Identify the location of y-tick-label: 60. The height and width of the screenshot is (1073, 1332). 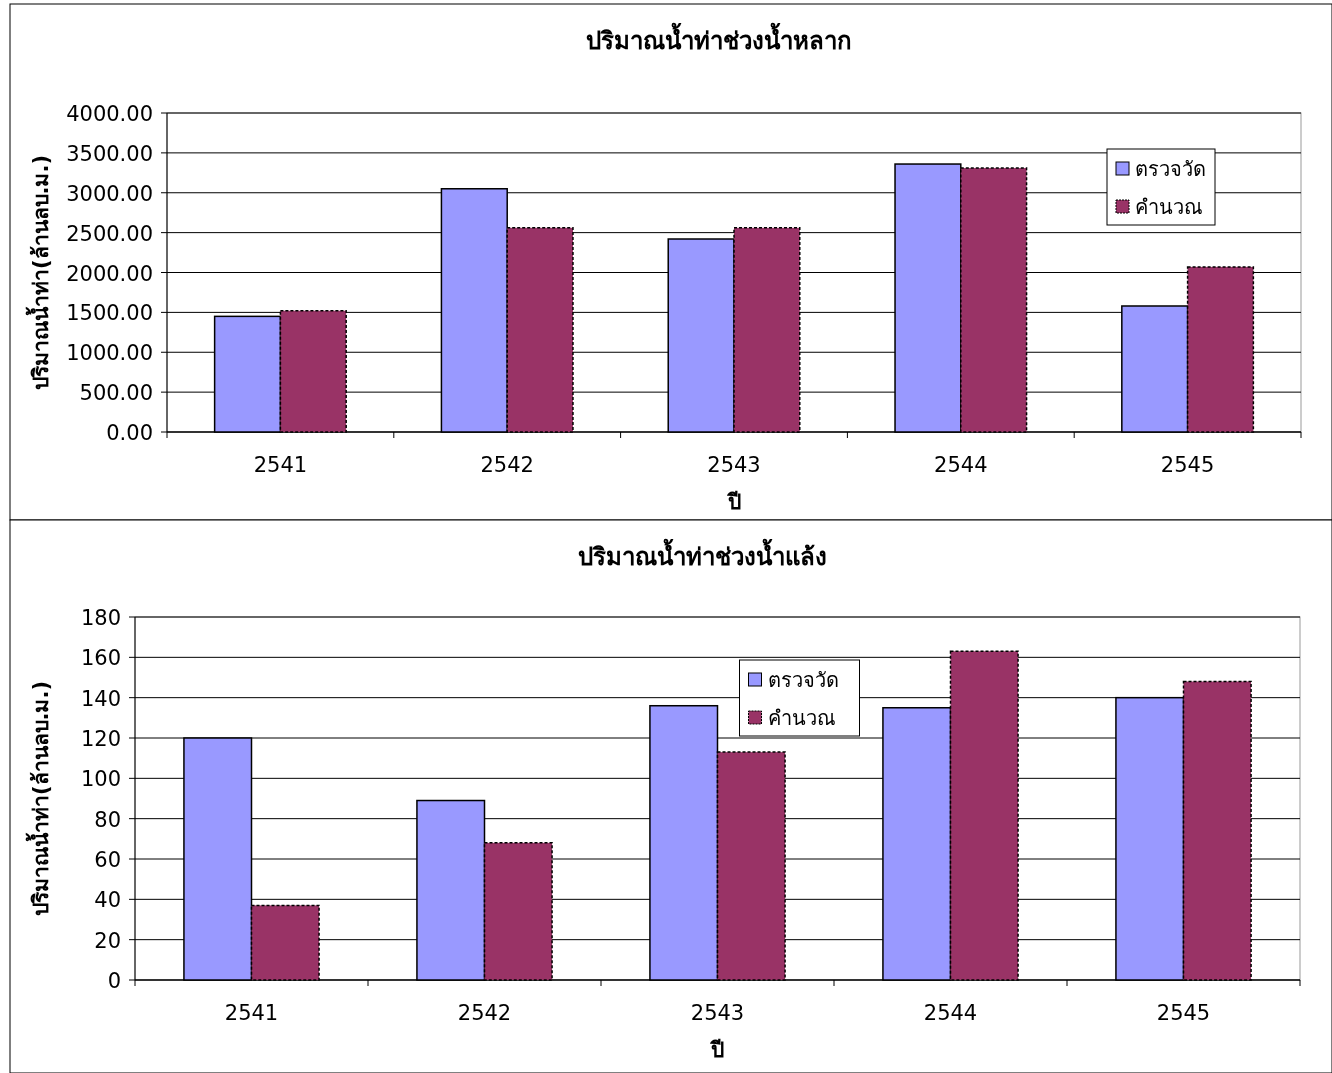
(107, 860).